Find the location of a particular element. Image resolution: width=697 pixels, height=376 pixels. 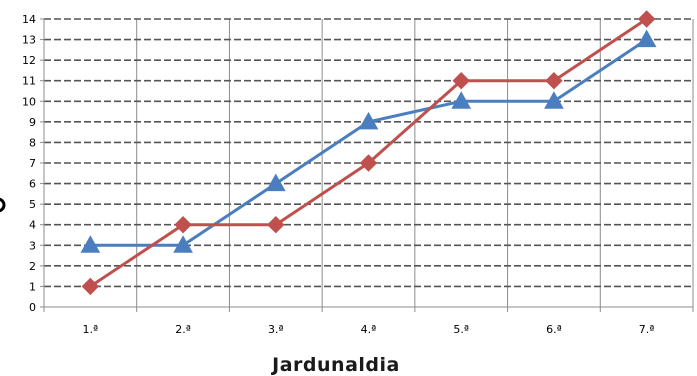

x-tick-label: 5.ª is located at coordinates (461, 329).